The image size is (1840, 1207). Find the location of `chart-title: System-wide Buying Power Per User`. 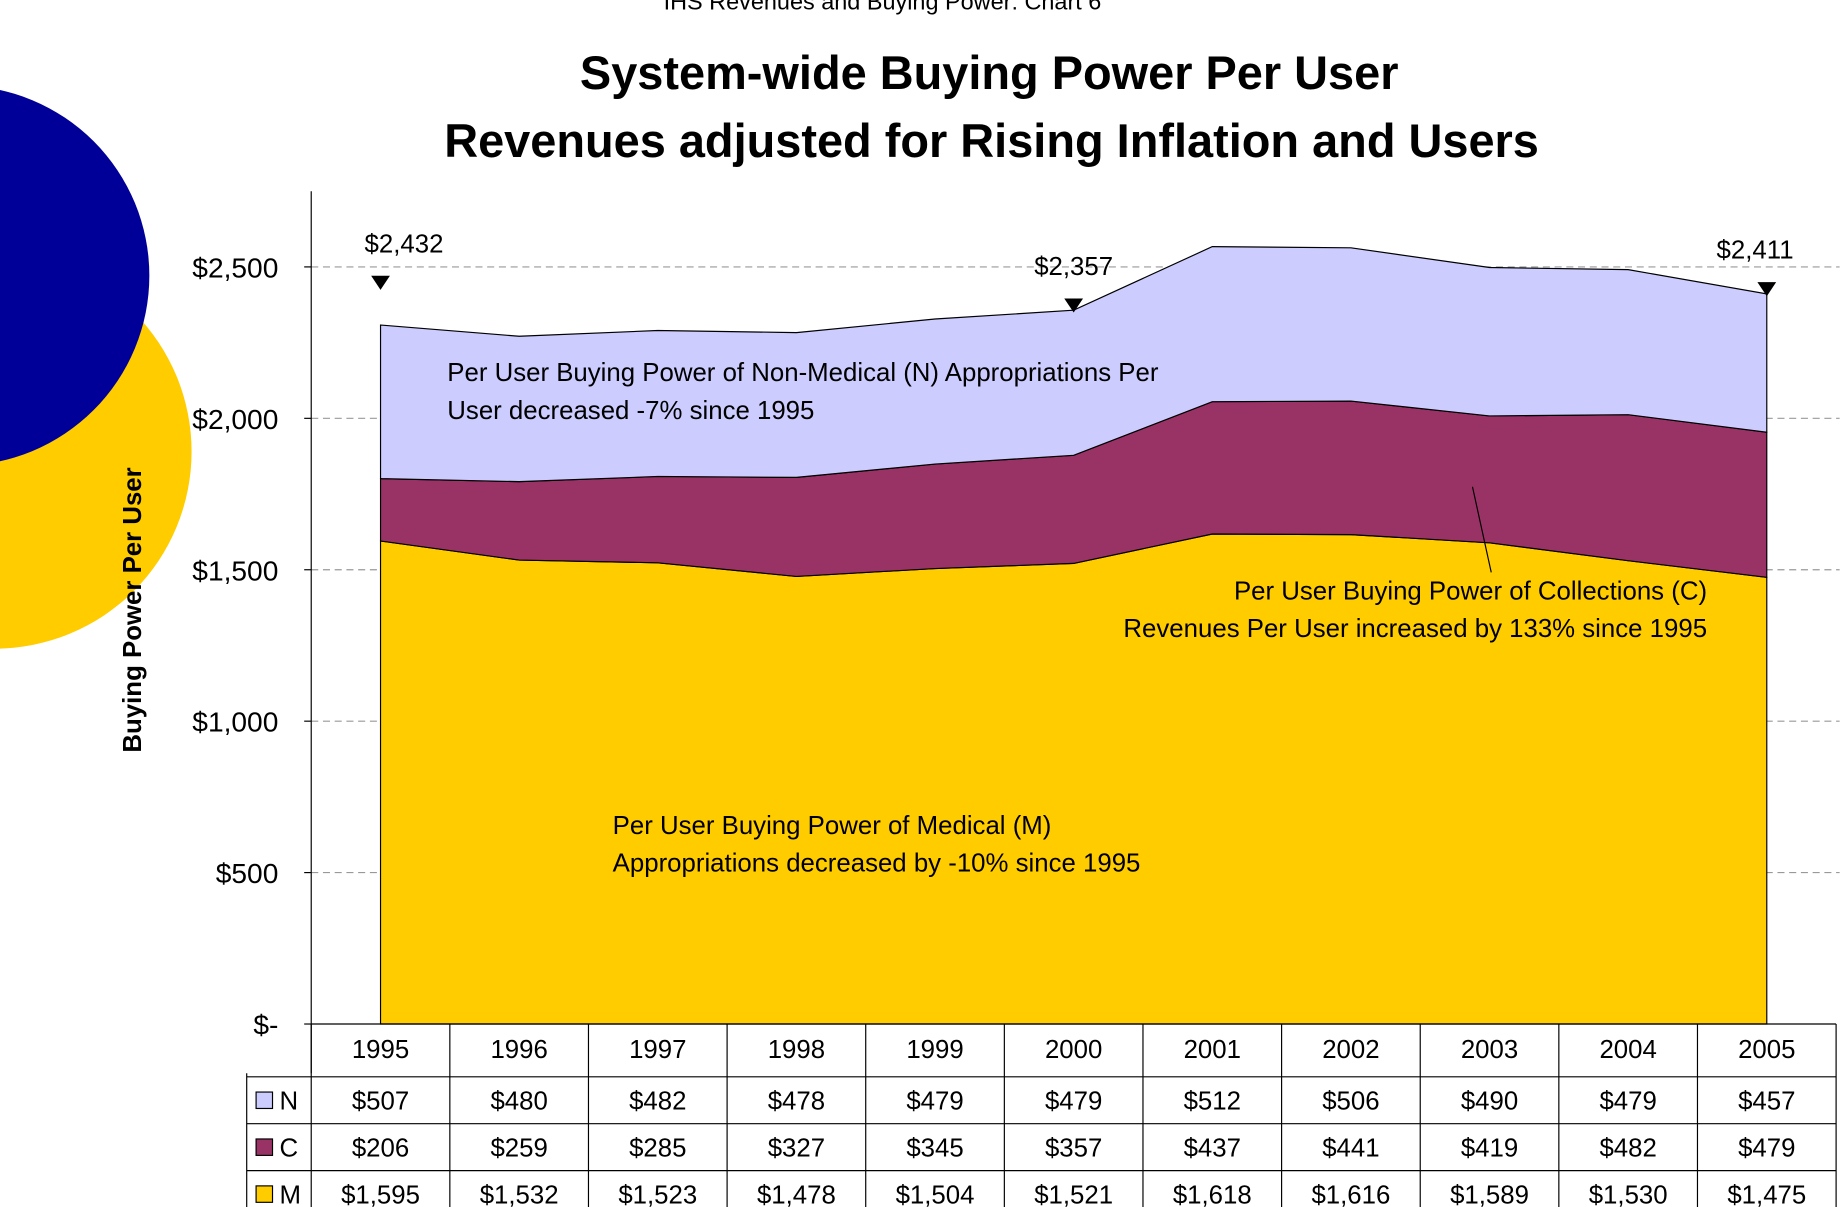

chart-title: System-wide Buying Power Per User is located at coordinates (989, 73).